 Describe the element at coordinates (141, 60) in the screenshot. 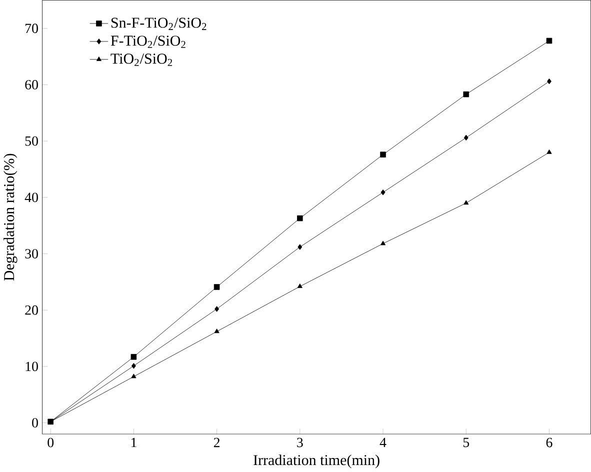

I see `legend-label: TiO$_{2}$/SiO$_{2}$` at that location.